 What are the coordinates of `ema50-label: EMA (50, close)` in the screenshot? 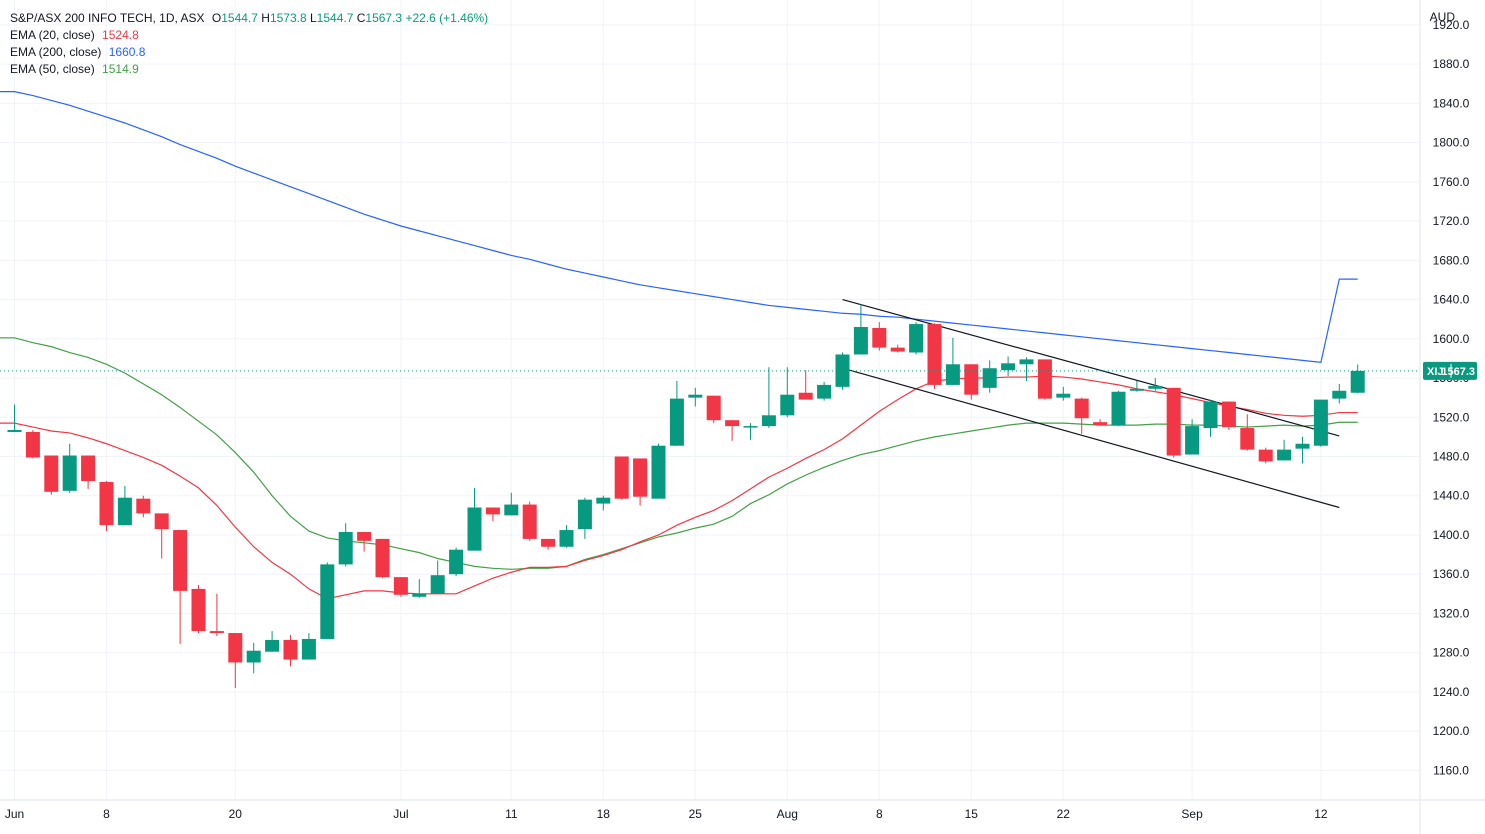 It's located at (52, 69).